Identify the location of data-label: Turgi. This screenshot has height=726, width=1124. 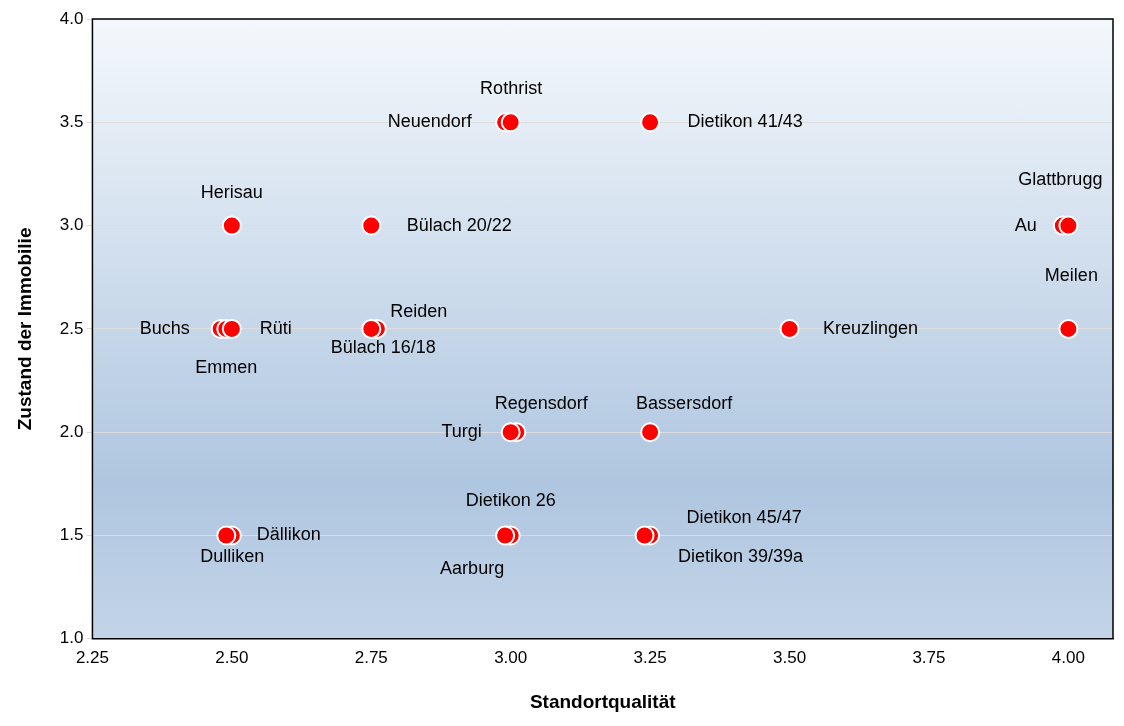
(461, 431).